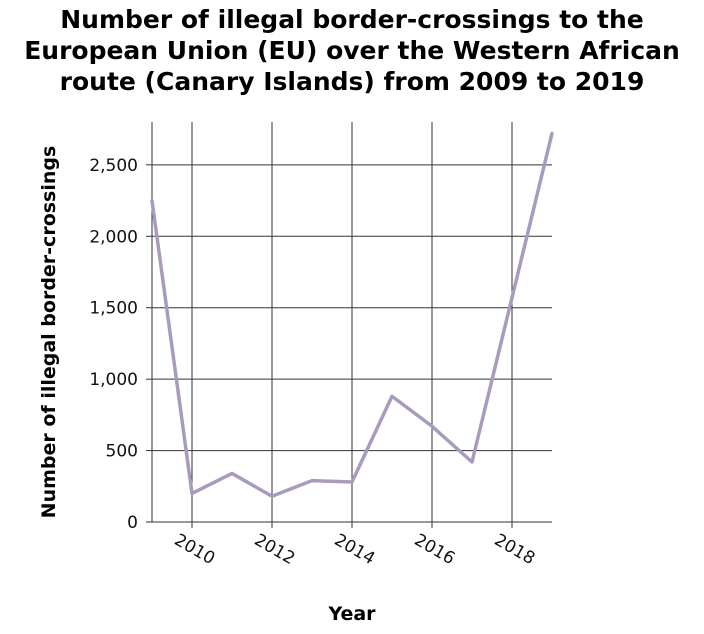 The image size is (704, 634). What do you see at coordinates (434, 549) in the screenshot?
I see `x-tick-label: 2016` at bounding box center [434, 549].